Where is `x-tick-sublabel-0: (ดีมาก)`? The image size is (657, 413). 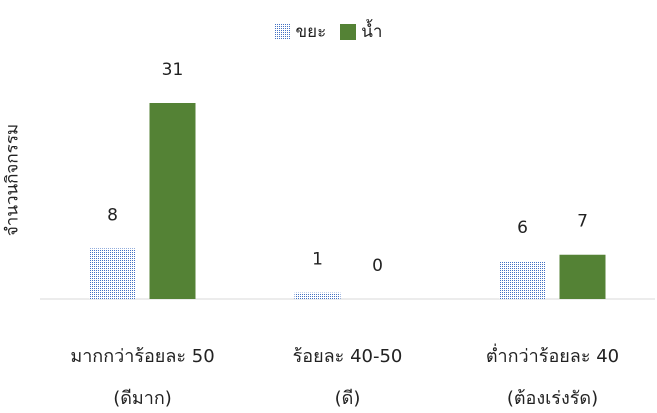
x-tick-sublabel-0: (ดีมาก) is located at coordinates (142, 398).